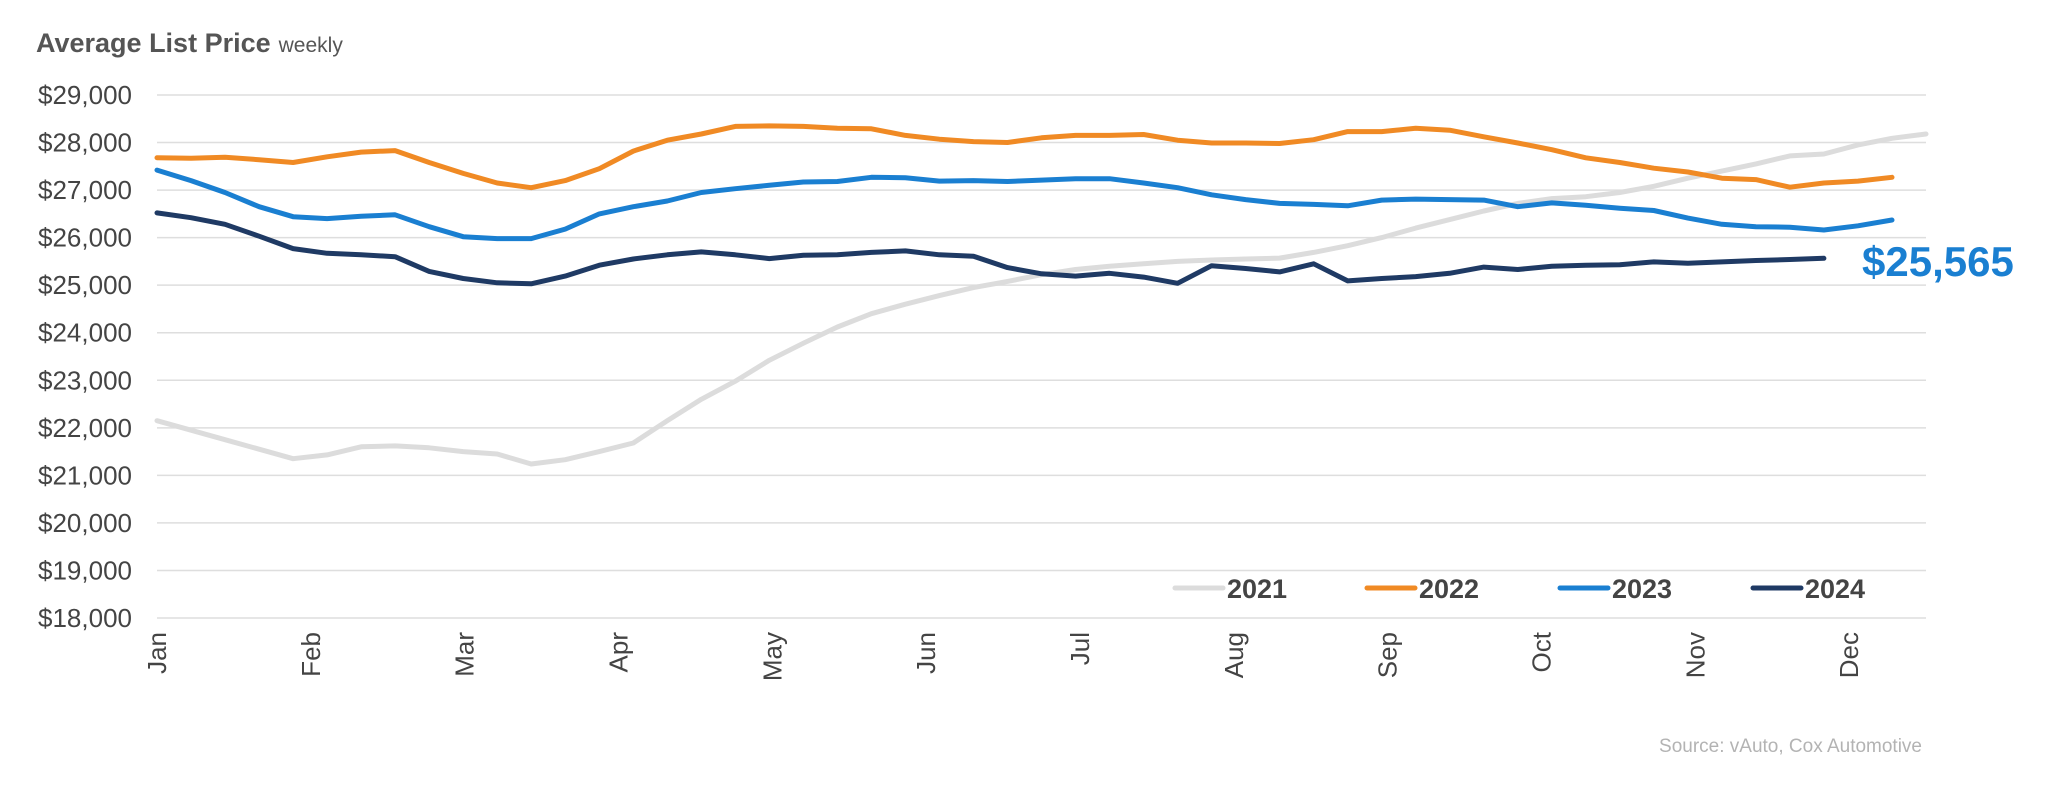 This screenshot has height=798, width=2048. What do you see at coordinates (926, 653) in the screenshot?
I see `x-tick-label: Jun` at bounding box center [926, 653].